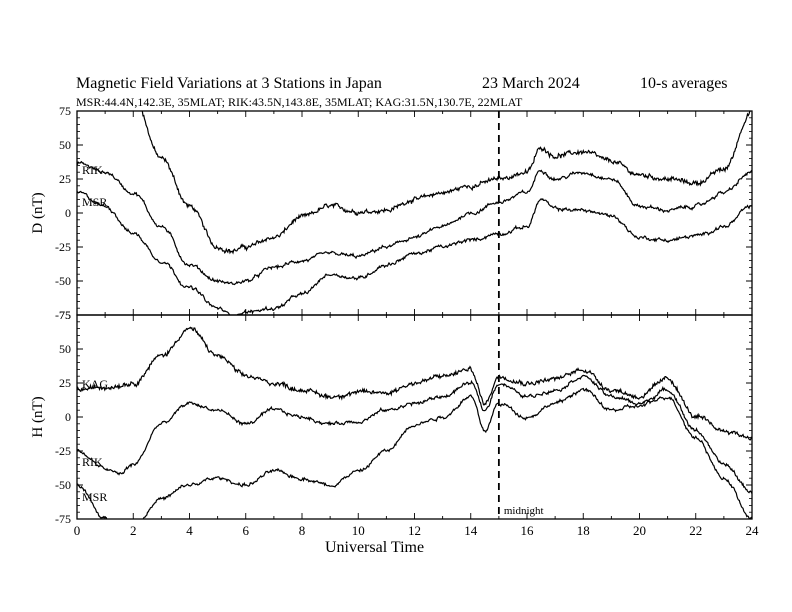  What do you see at coordinates (471, 530) in the screenshot?
I see `x-tick-label: 14` at bounding box center [471, 530].